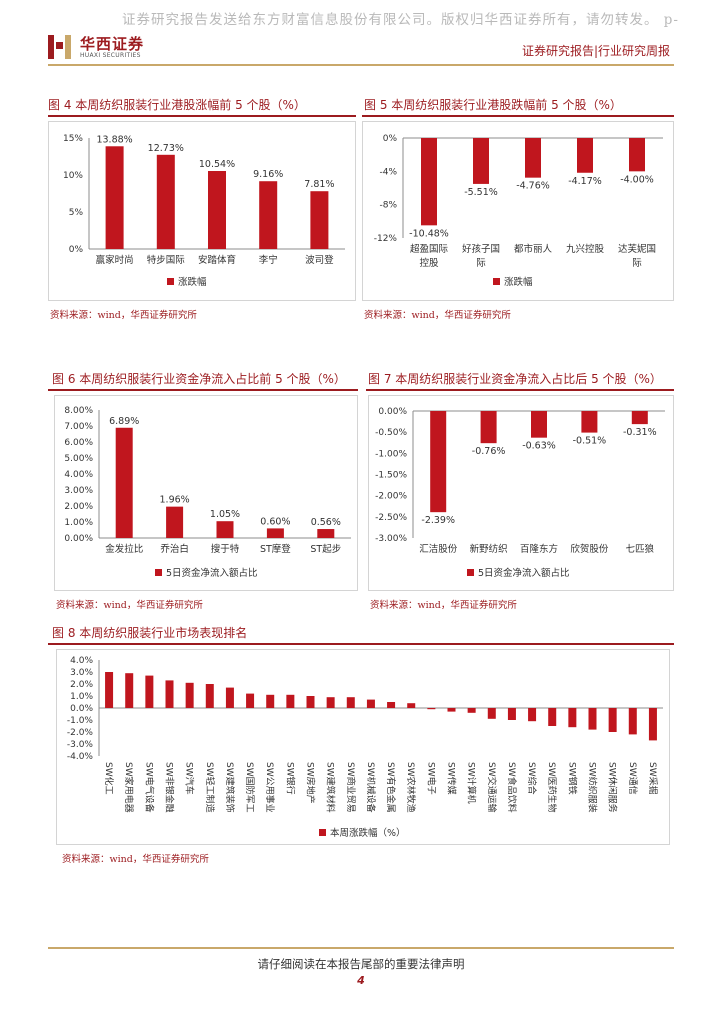 The width and height of the screenshot is (724, 1024). Describe the element at coordinates (391, 454) in the screenshot. I see `fig7-y-tick-label: -1.00%` at that location.